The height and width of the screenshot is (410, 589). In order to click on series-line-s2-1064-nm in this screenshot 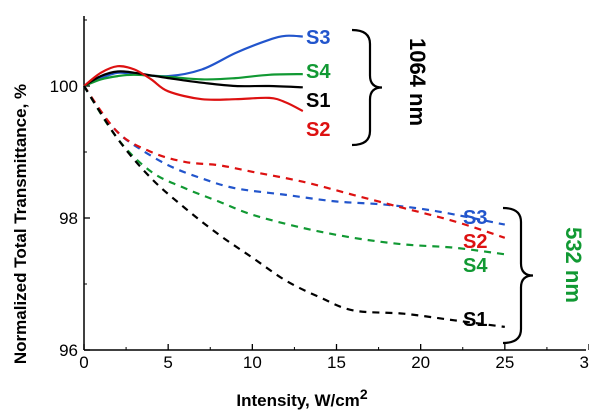, I will do `click(193, 89)`.